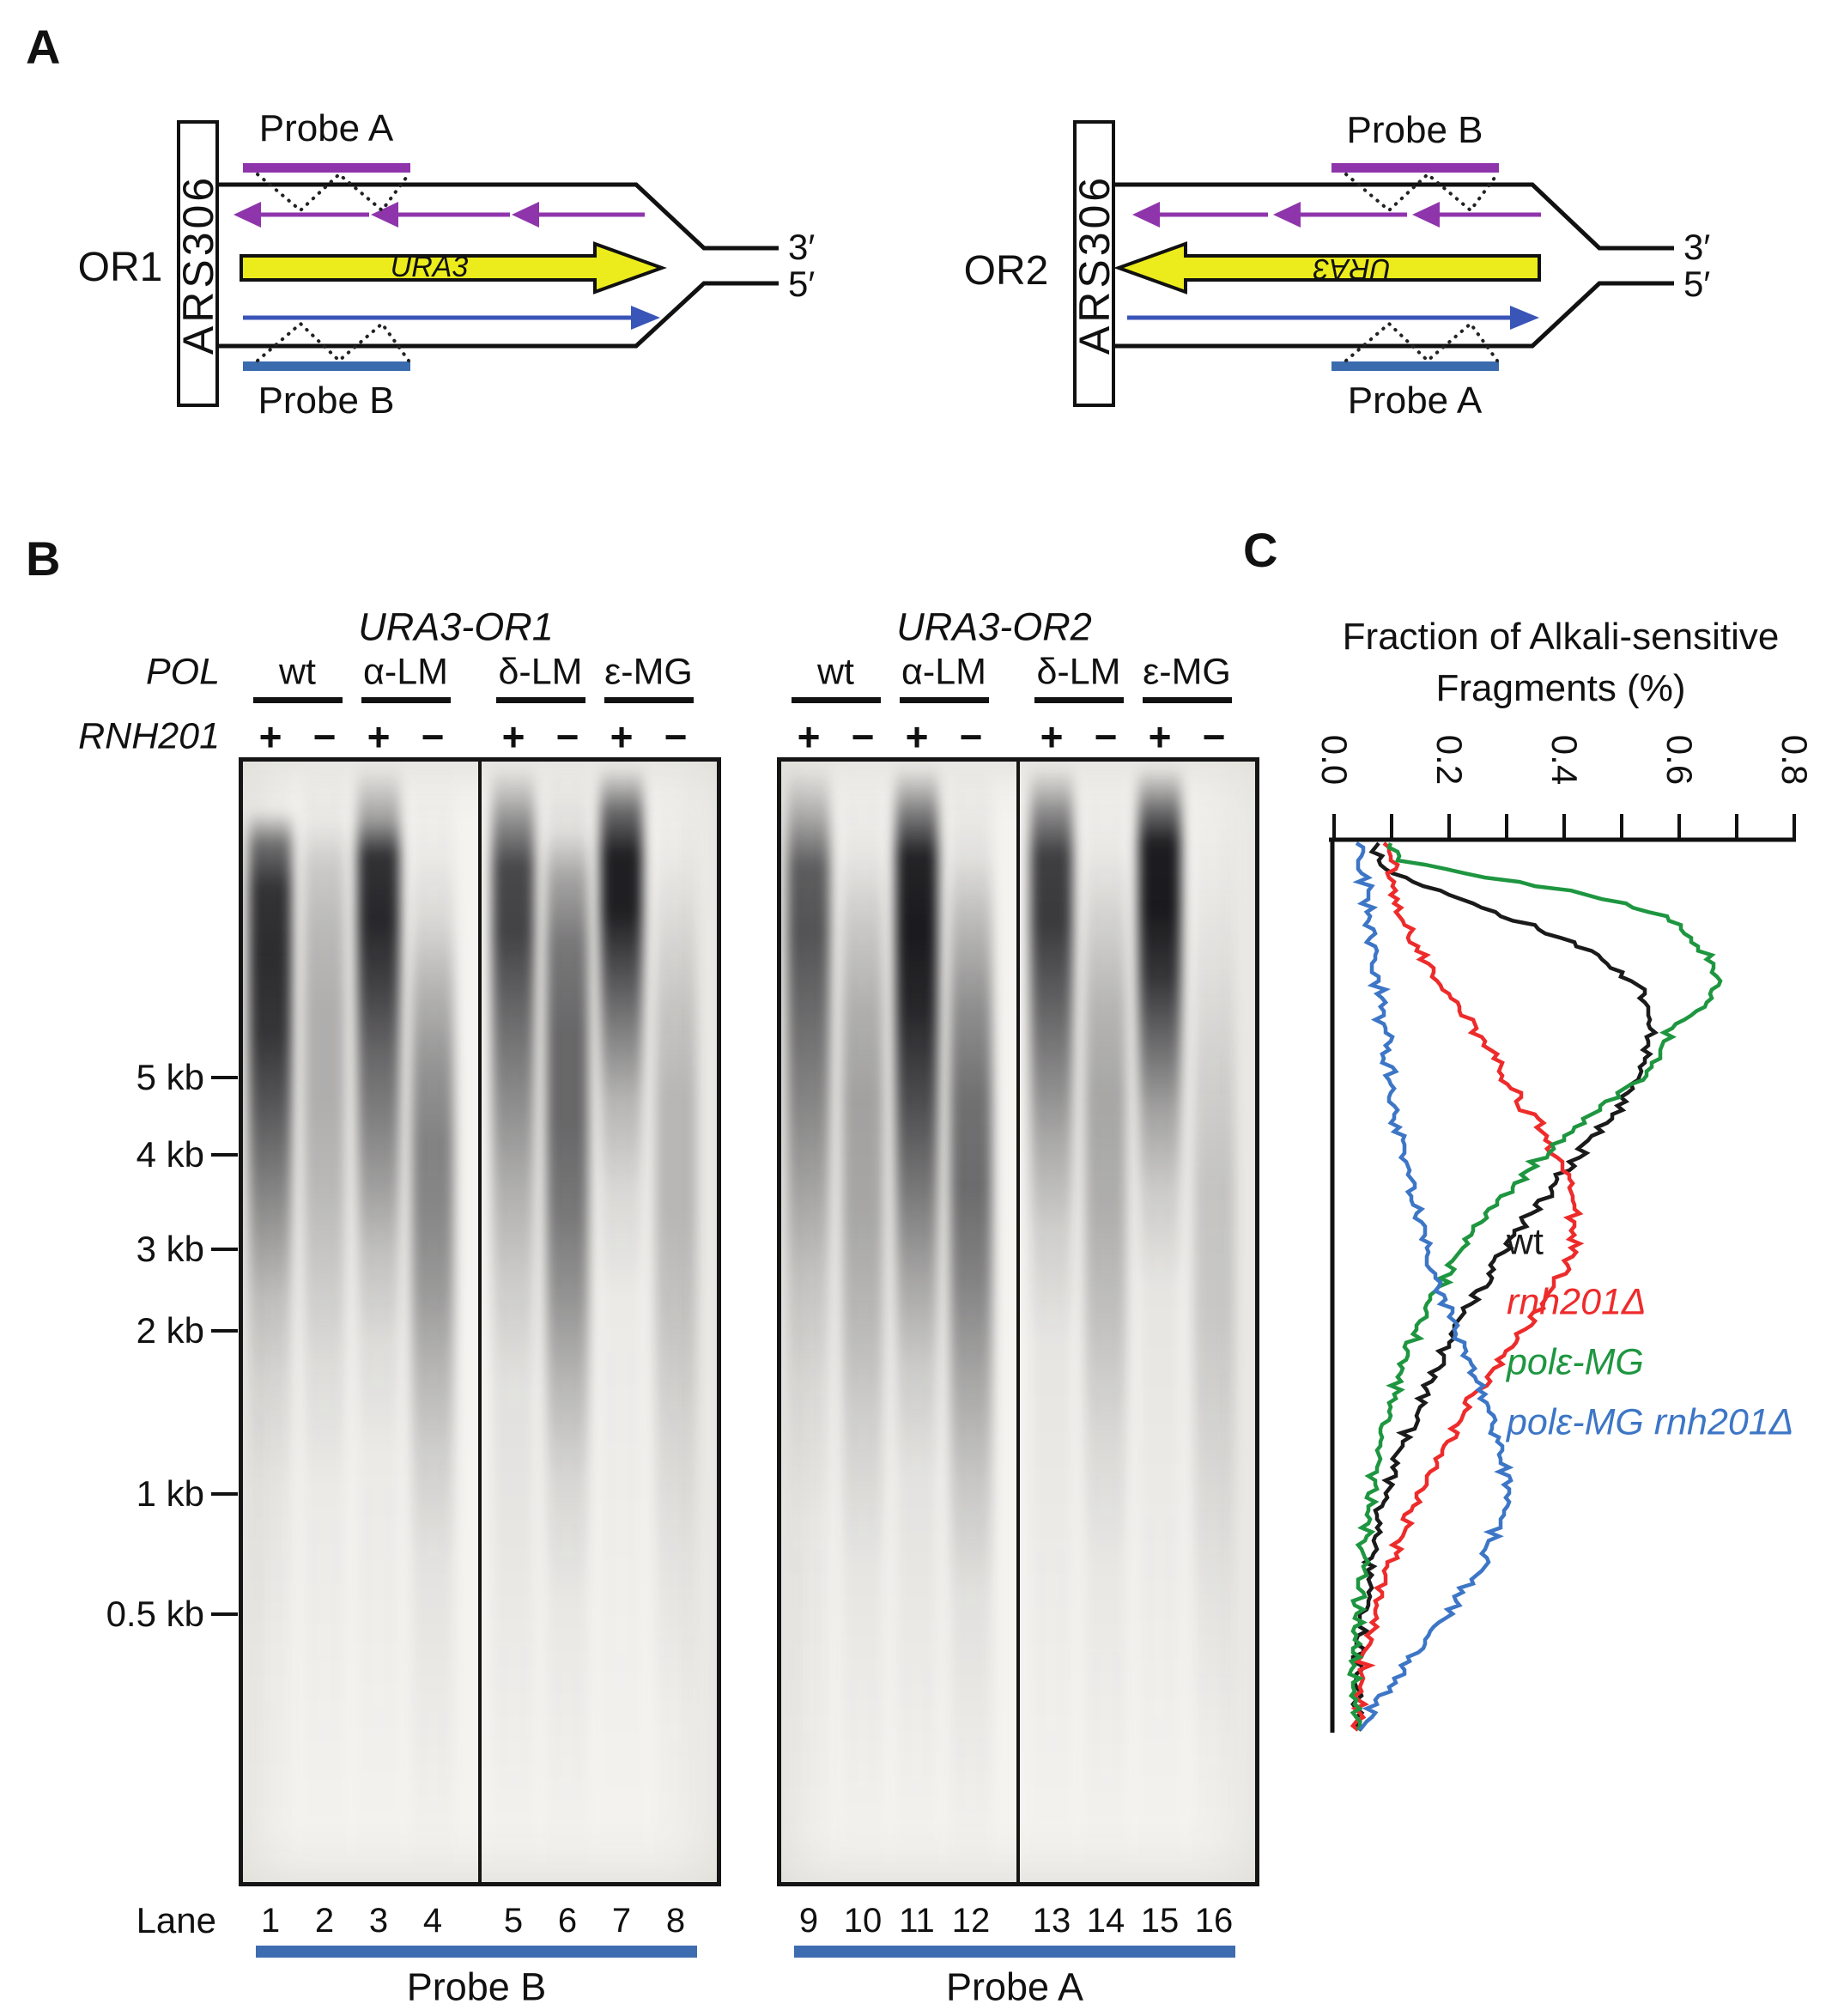 The width and height of the screenshot is (1838, 2016). I want to click on gel-blot-ura3-or2, so click(1018, 1322).